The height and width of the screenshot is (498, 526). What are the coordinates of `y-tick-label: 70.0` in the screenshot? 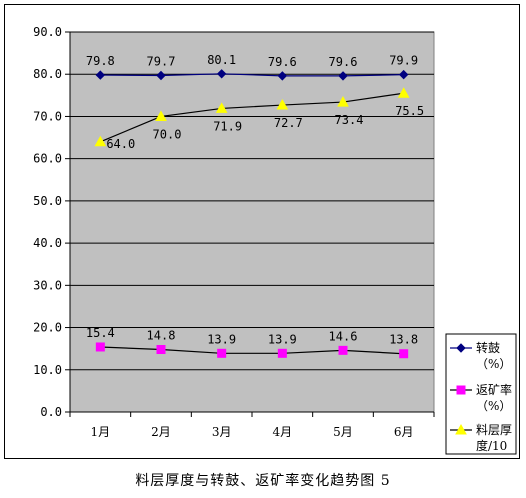 It's located at (47, 116).